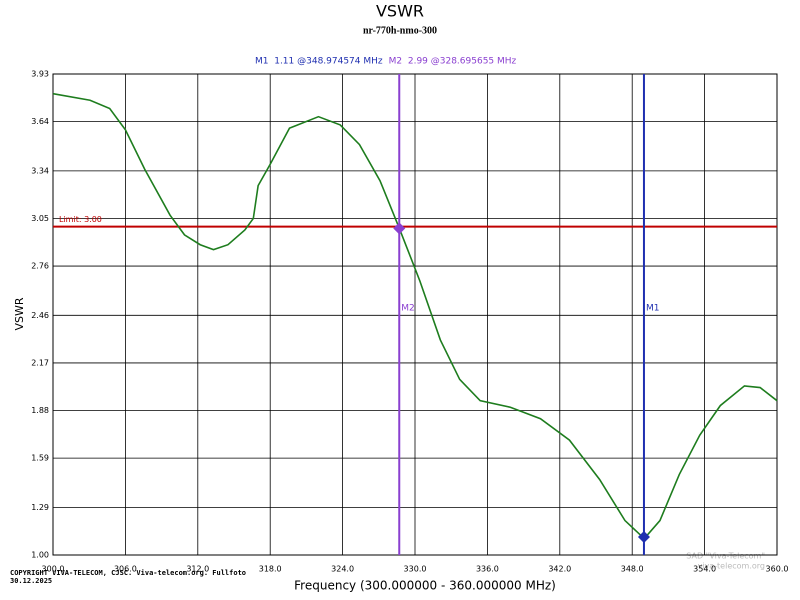  Describe the element at coordinates (31, 581) in the screenshot. I see `copyright-date: 30.12.2025` at that location.